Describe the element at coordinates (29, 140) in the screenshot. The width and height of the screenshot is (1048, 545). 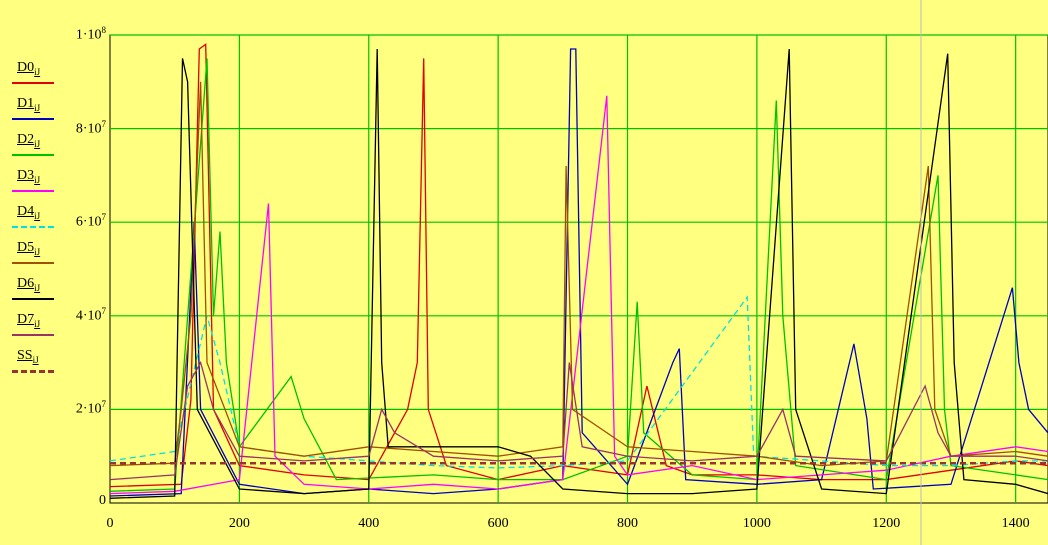
I see `legend-label: D2iJ` at that location.